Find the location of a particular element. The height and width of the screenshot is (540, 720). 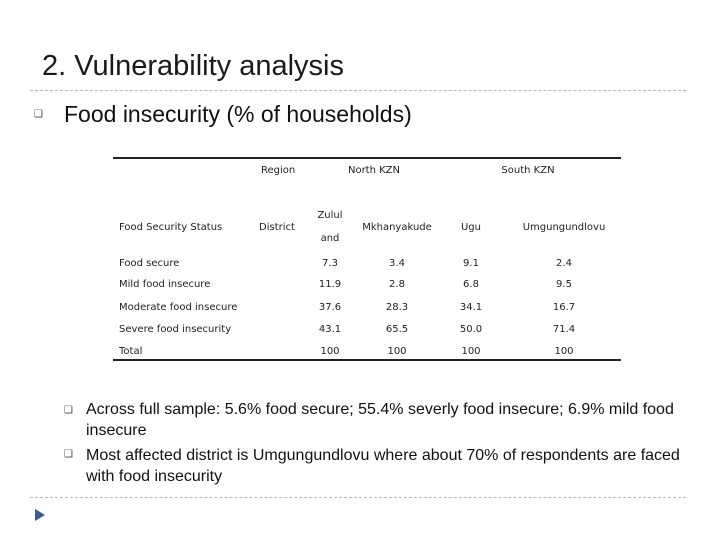

slide-title: 2. Vulnerability analysis is located at coordinates (193, 66).